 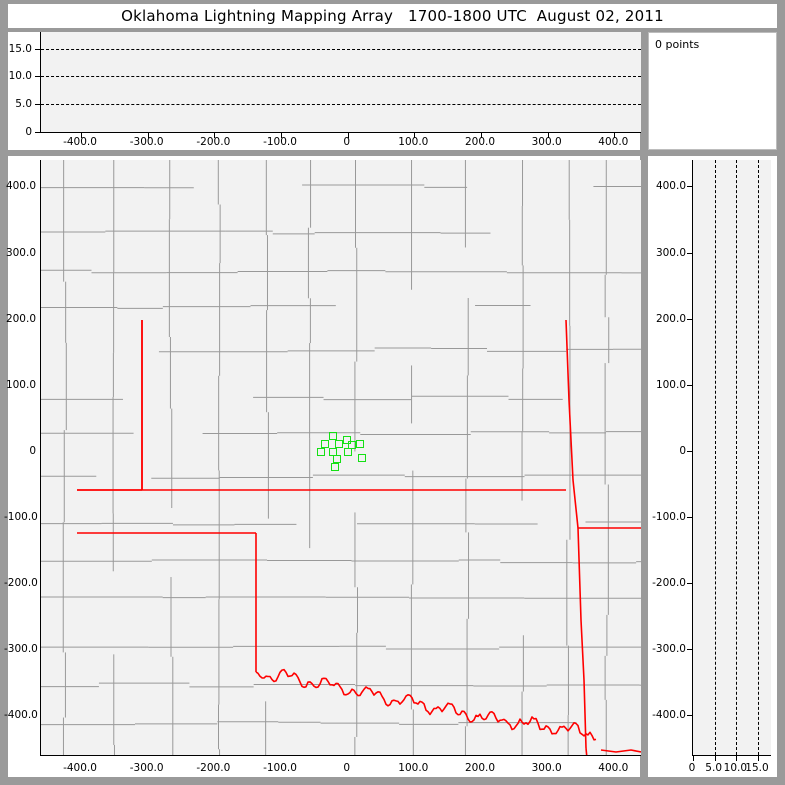 What do you see at coordinates (620, 751) in the screenshot?
I see `state-border-red-river-east` at bounding box center [620, 751].